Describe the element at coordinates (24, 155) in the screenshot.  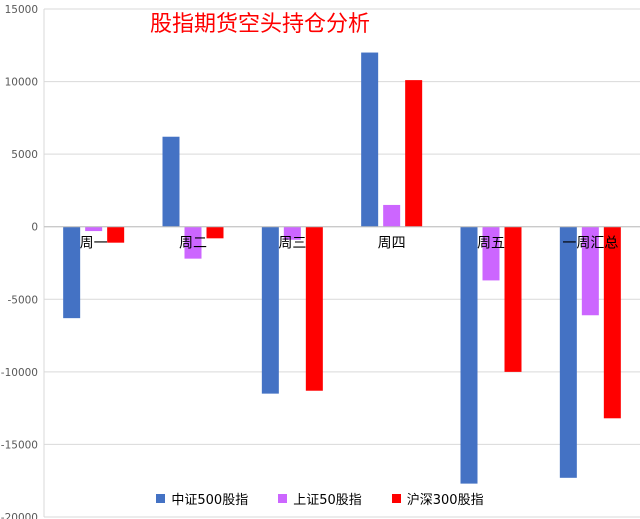
I see `y-tick-label: 5000` at that location.